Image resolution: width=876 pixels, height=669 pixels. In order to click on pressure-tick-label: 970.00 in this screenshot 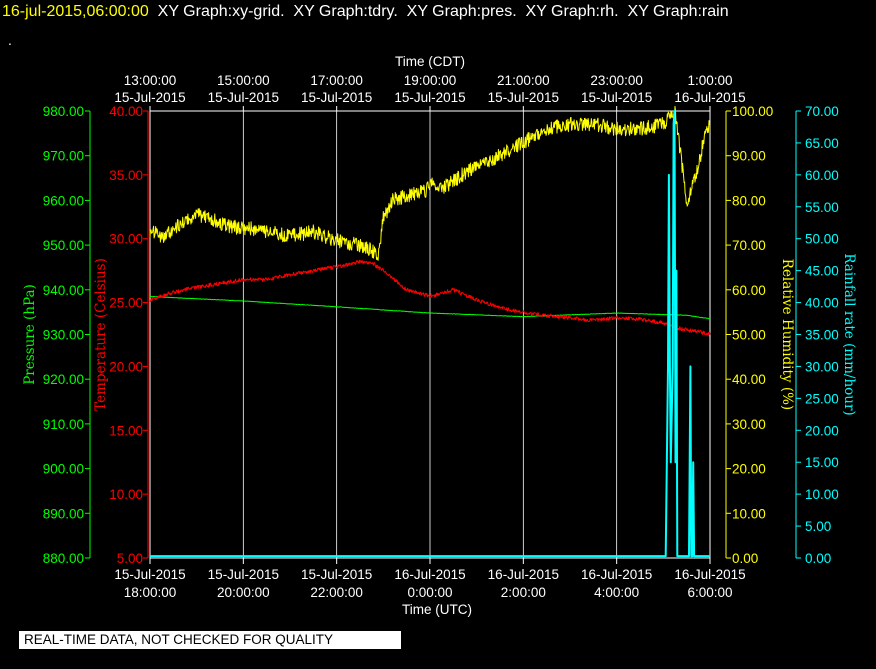, I will do `click(63, 156)`.